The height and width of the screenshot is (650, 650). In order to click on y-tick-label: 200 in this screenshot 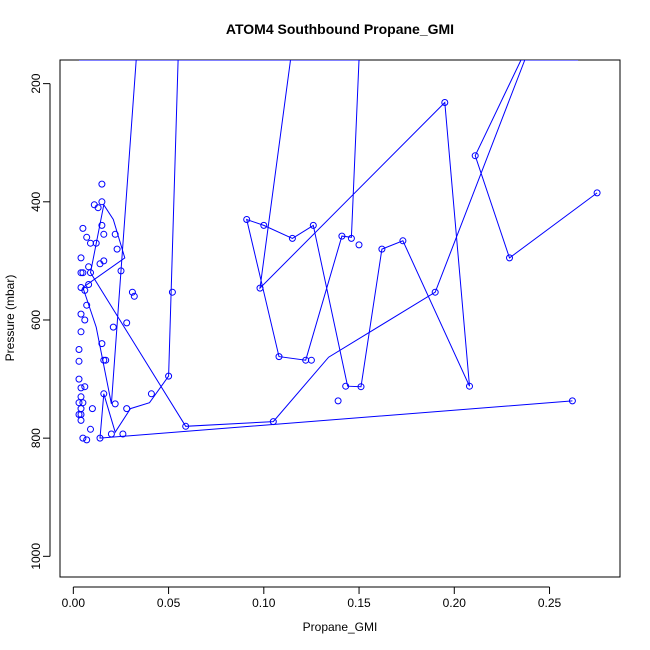, I will do `click(36, 83)`.